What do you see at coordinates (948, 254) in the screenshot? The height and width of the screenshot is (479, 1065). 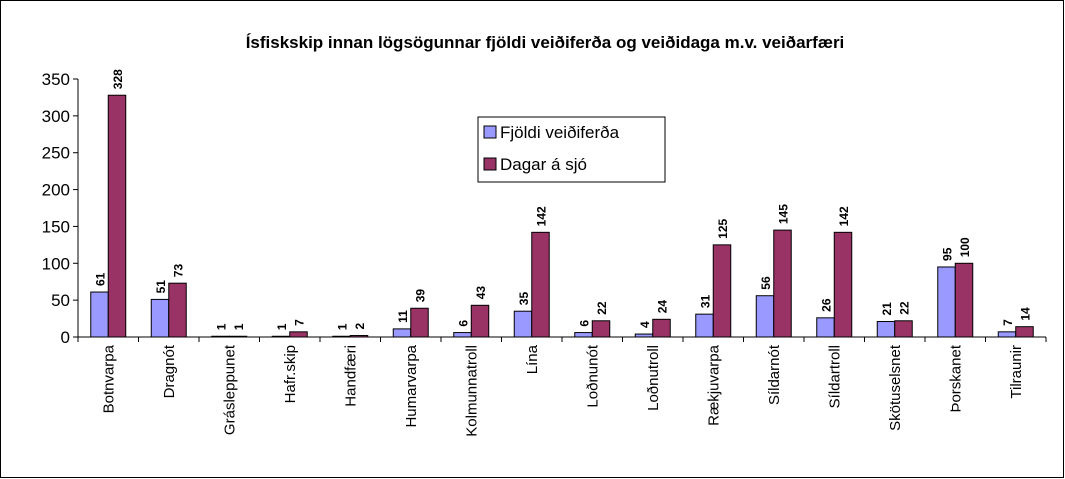 I see `value-label: 95` at bounding box center [948, 254].